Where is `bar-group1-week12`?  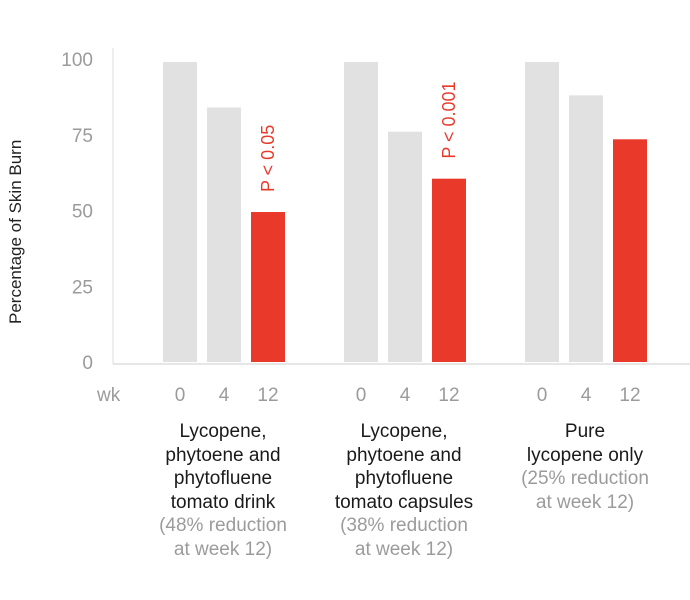 bar-group1-week12 is located at coordinates (268, 287).